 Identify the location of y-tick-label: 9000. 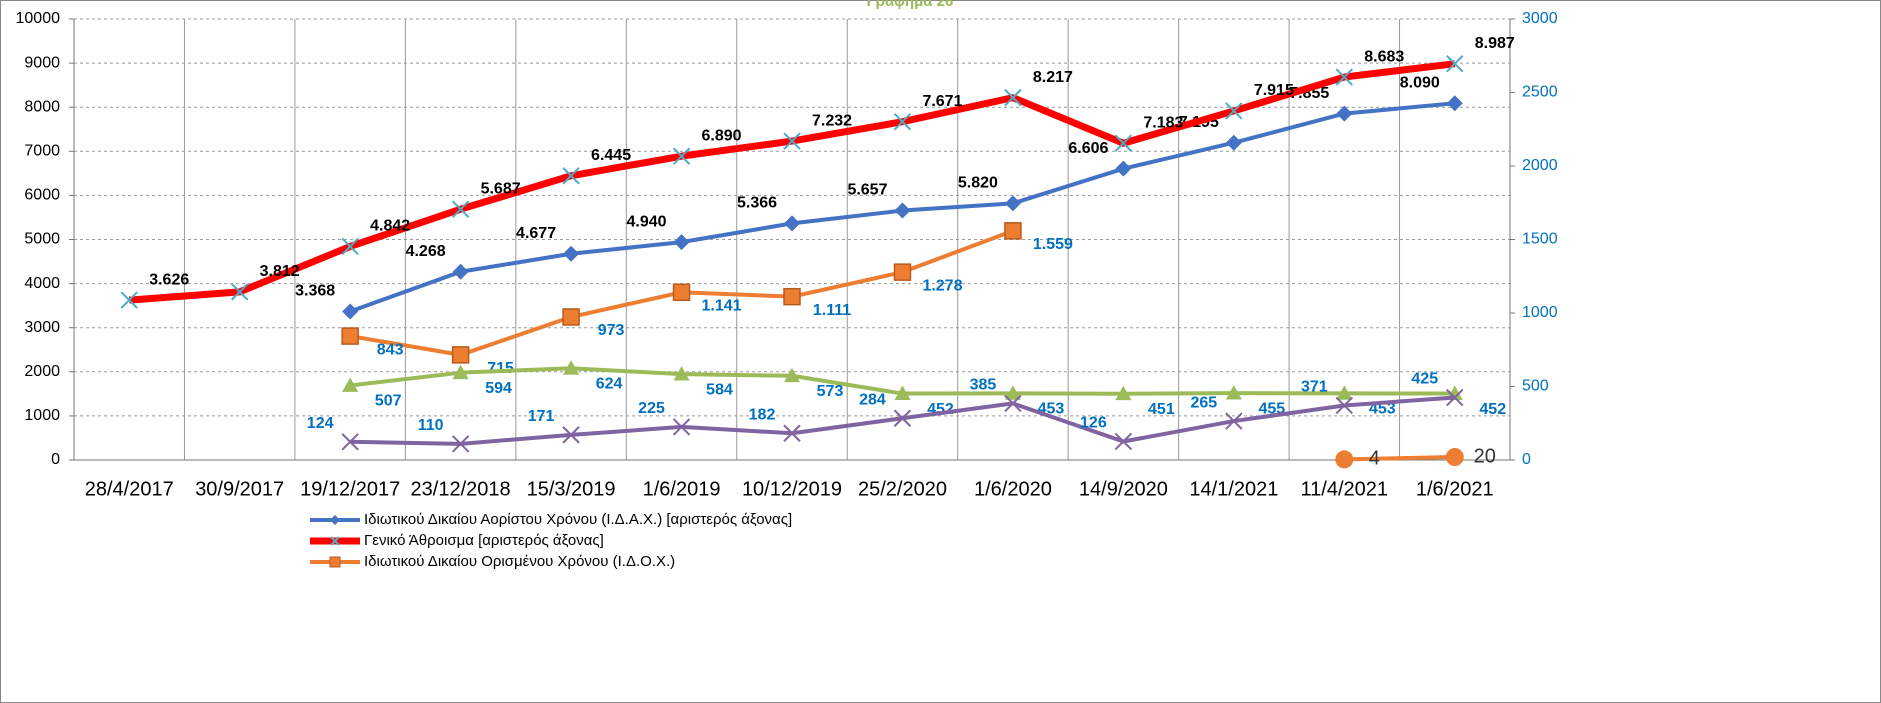
(42, 62).